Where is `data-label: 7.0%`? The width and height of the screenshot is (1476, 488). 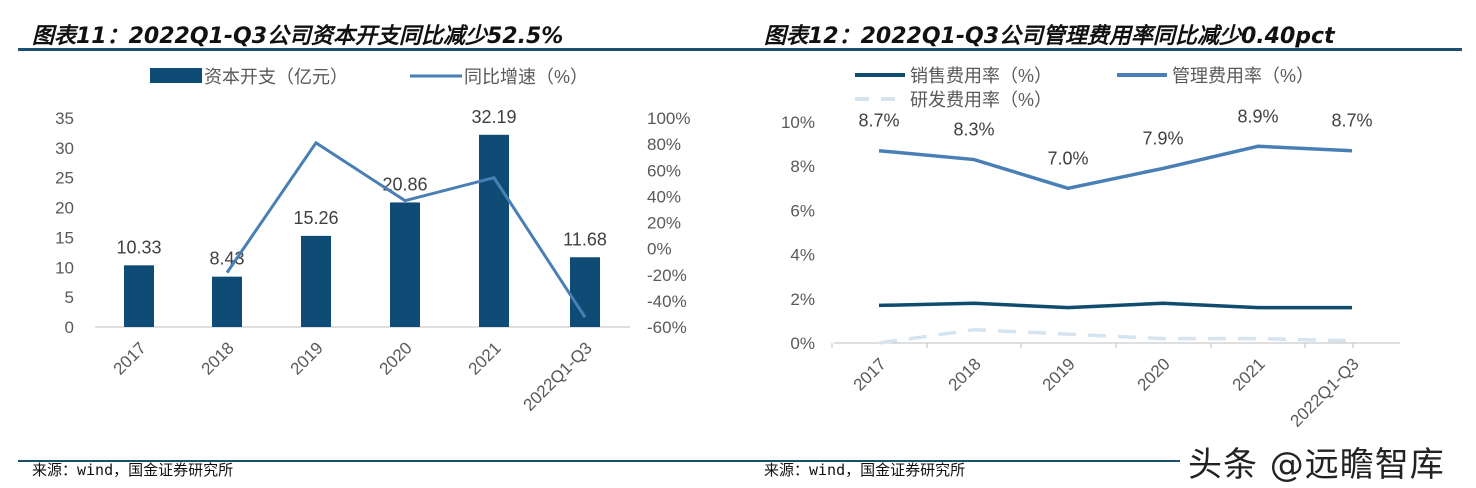
data-label: 7.0% is located at coordinates (1067, 158).